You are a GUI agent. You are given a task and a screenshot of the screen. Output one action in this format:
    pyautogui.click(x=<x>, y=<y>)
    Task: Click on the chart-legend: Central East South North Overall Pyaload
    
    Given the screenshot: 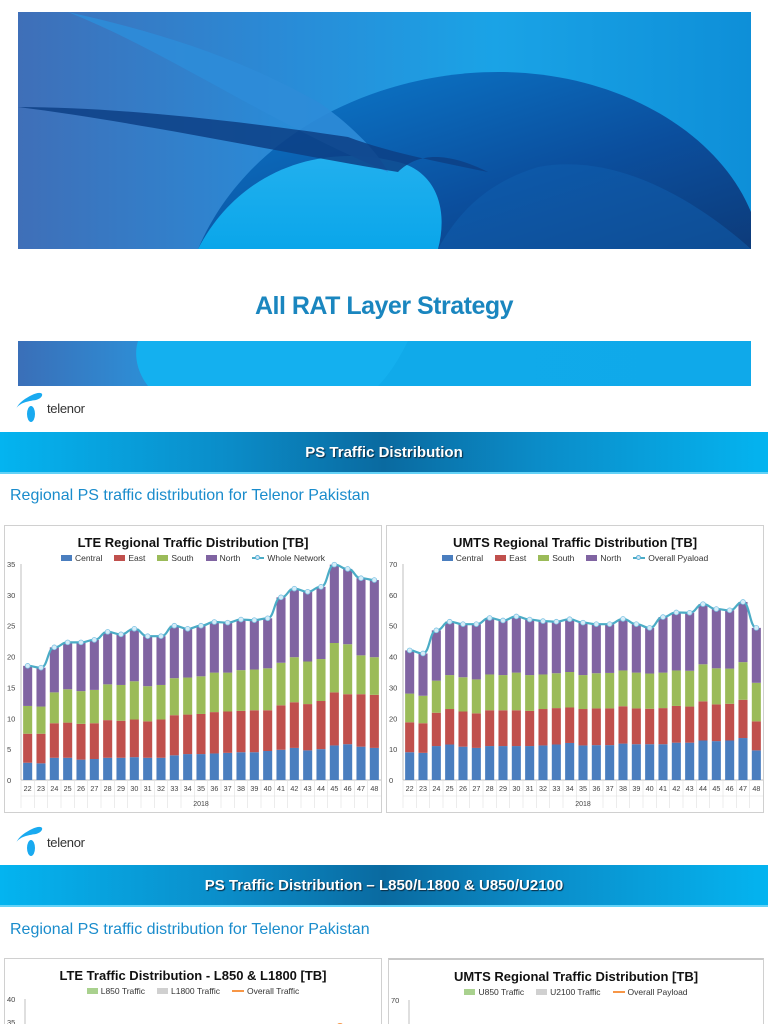 What is the action you would take?
    pyautogui.click(x=575, y=558)
    